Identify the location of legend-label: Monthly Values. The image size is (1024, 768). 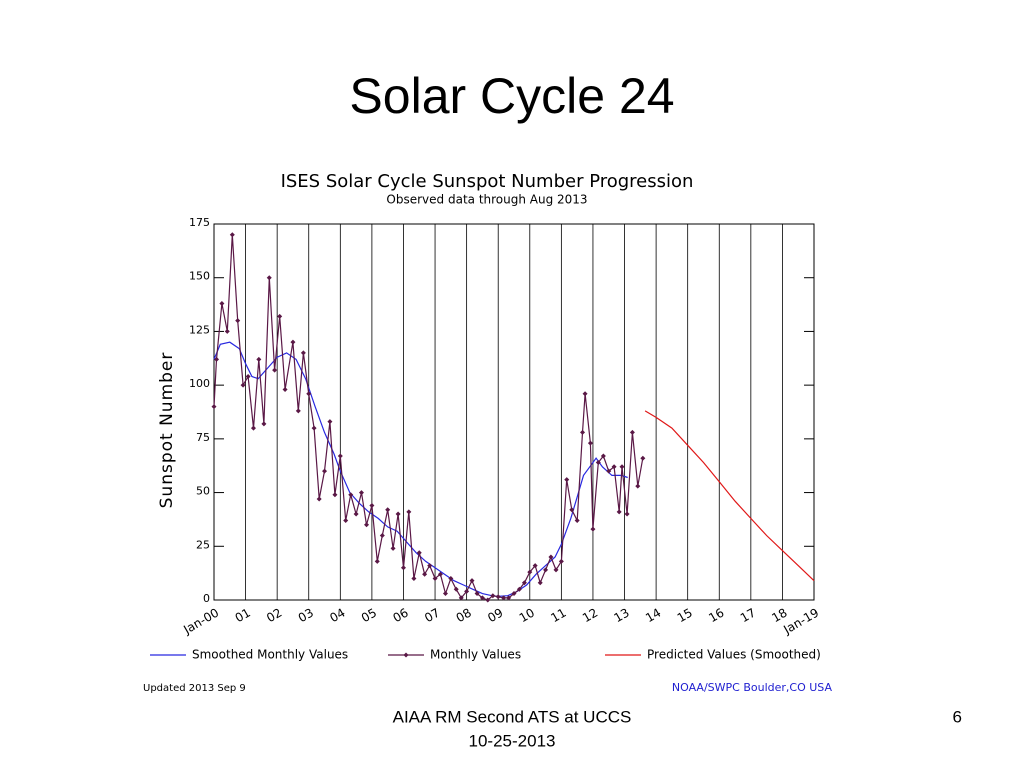
(475, 655).